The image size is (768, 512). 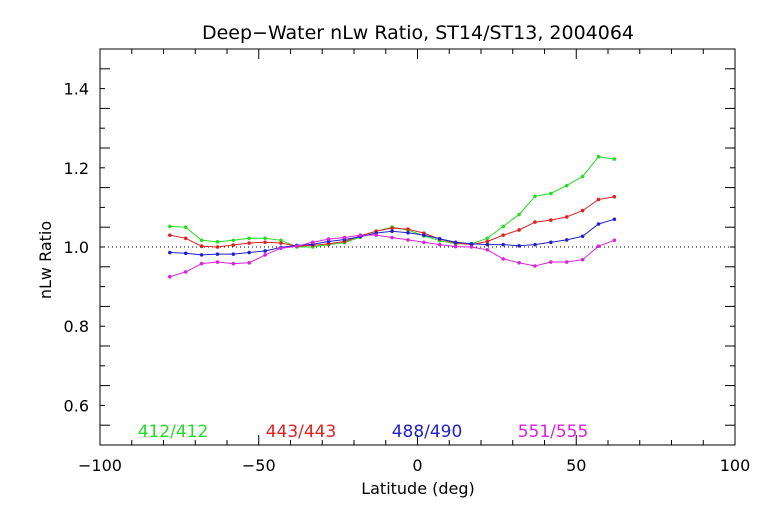 I want to click on x-tick-label: 50, so click(x=576, y=465).